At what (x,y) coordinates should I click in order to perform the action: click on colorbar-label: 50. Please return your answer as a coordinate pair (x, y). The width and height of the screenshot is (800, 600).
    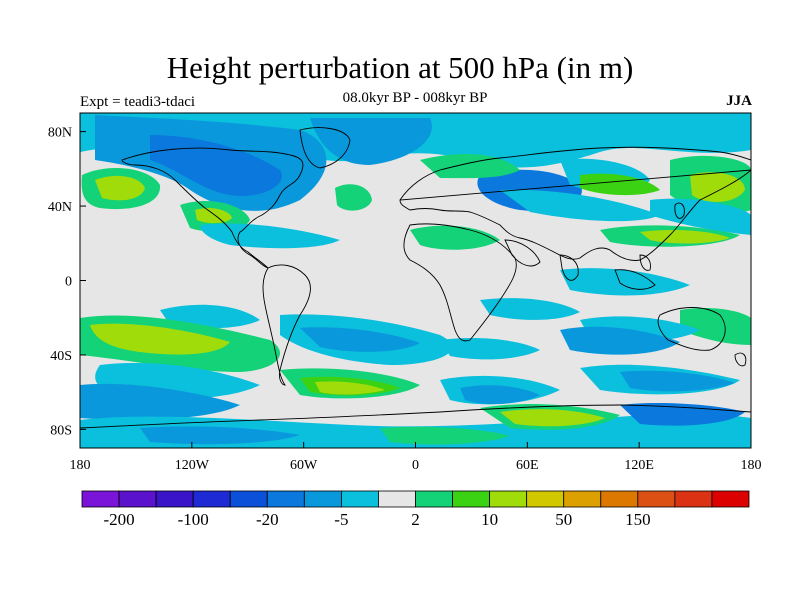
    Looking at the image, I should click on (563, 519).